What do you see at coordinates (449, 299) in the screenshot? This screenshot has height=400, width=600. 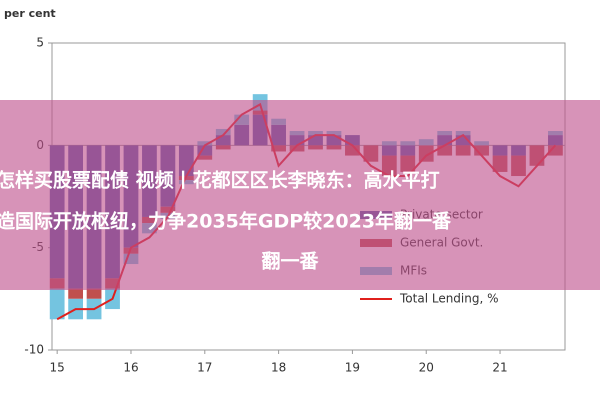 I see `legend-label: Total Lending, %` at bounding box center [449, 299].